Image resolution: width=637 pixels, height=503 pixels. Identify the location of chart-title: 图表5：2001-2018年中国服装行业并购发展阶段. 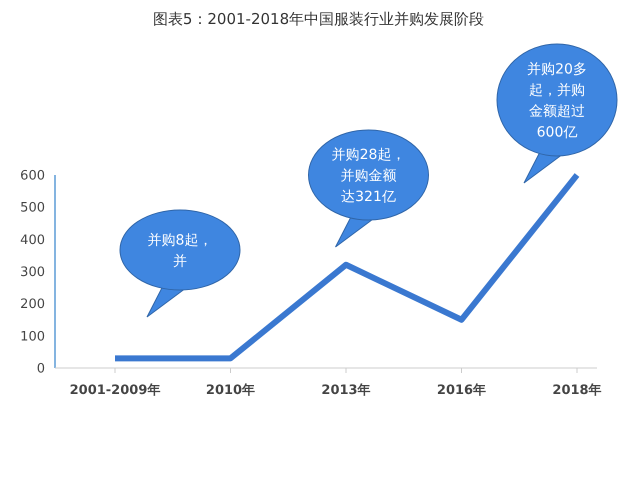
(318, 19).